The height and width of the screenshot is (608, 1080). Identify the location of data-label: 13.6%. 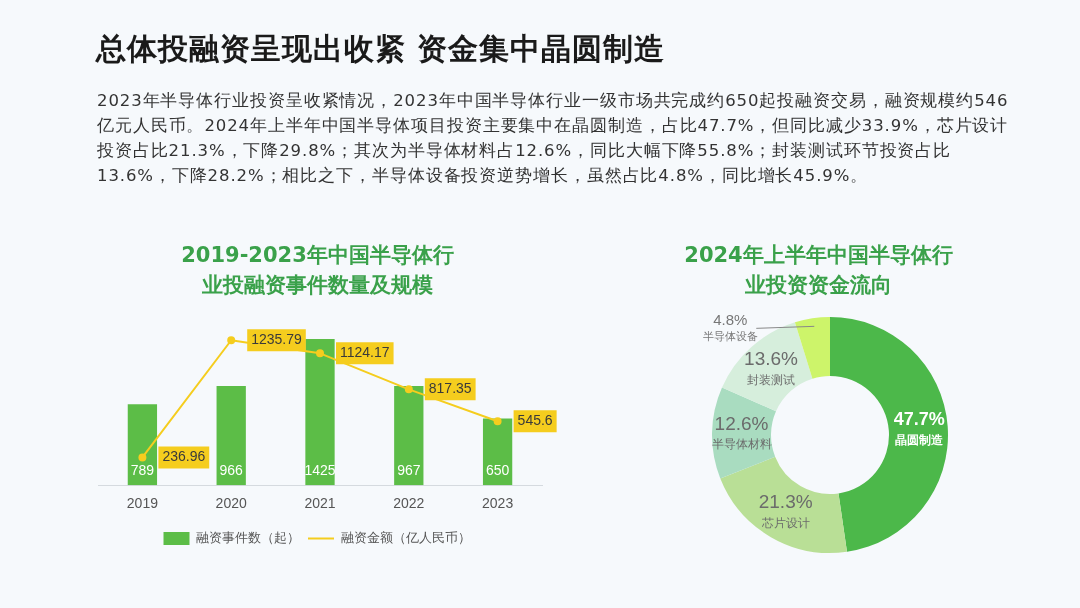
(771, 359).